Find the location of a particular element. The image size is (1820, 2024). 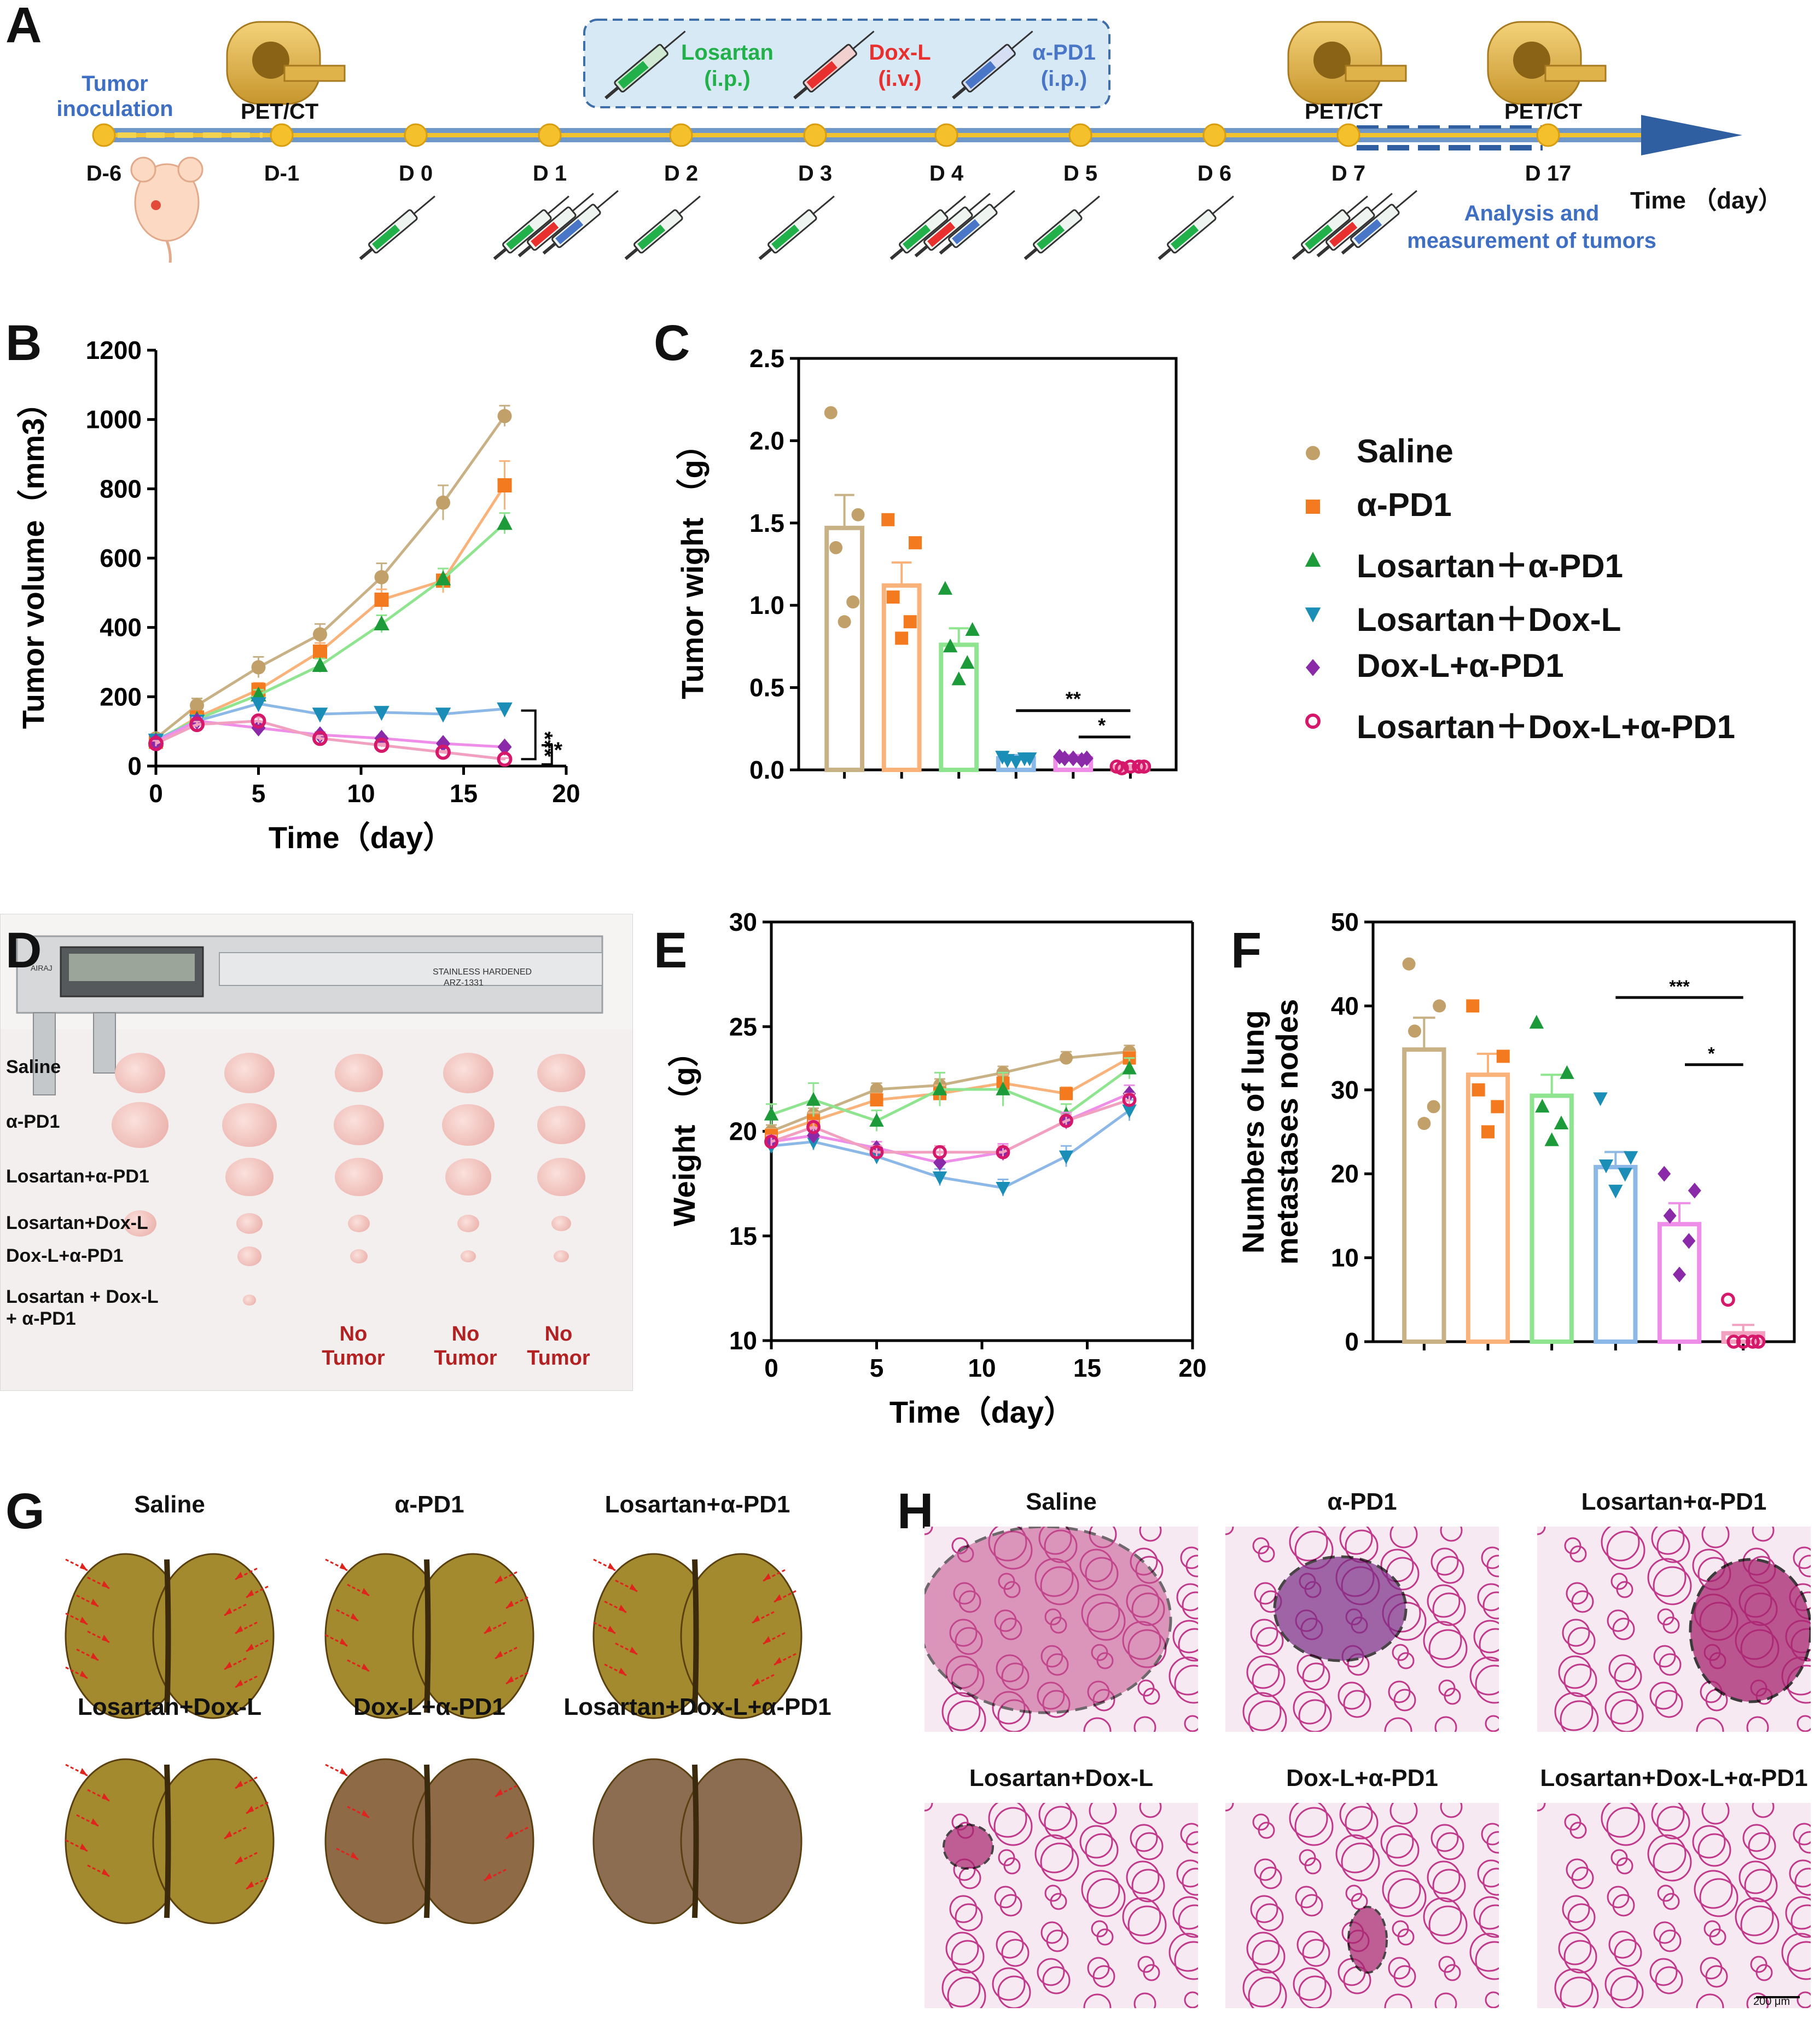

histology-title: Losartan+Dox-L+α-PD1 is located at coordinates (1674, 1778).